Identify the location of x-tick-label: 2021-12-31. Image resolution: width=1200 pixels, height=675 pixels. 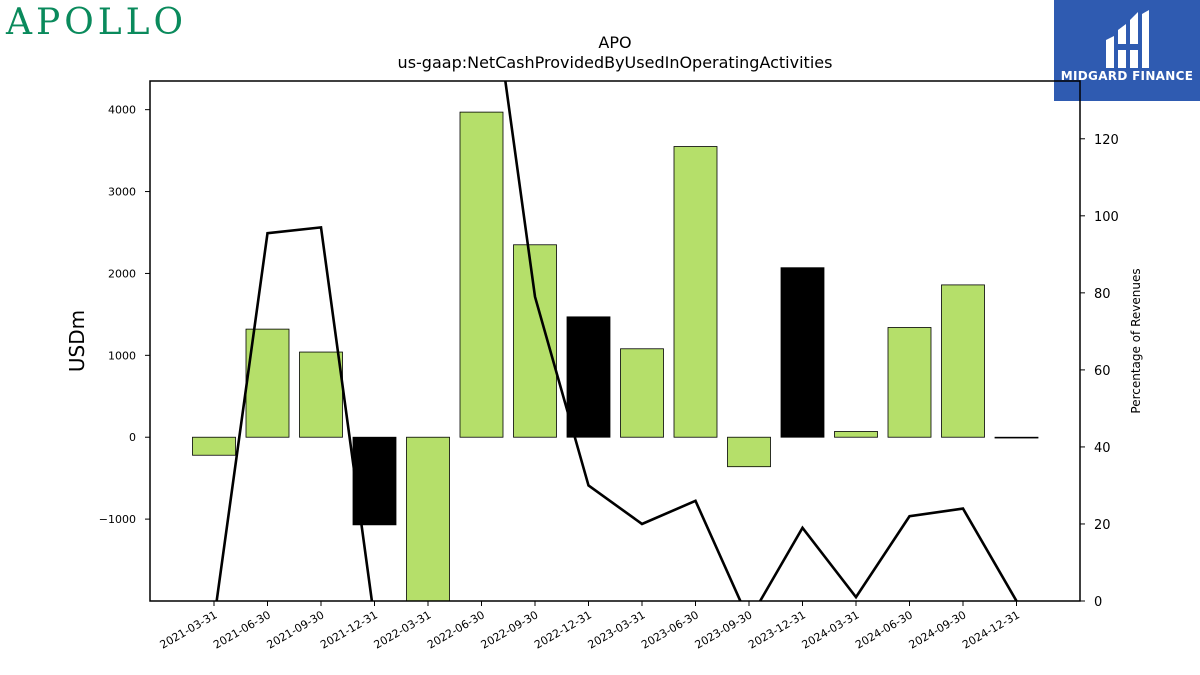
(349, 629).